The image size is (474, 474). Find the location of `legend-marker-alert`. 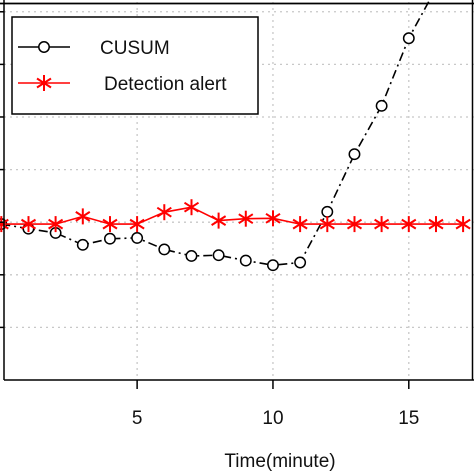

legend-marker-alert is located at coordinates (44, 83).